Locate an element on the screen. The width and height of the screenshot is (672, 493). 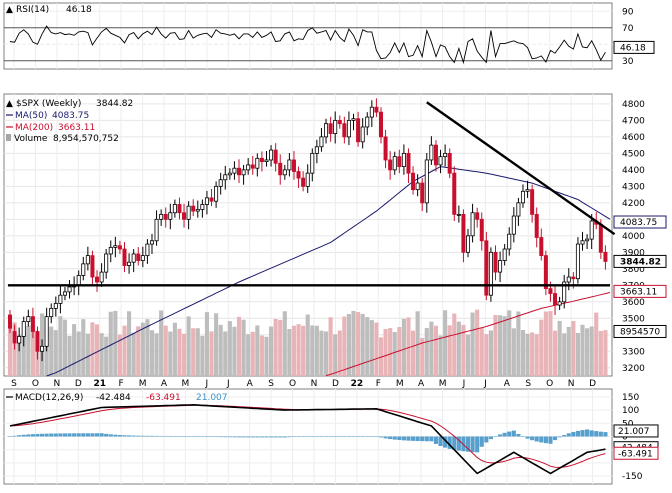
month-label: M is located at coordinates (143, 384).